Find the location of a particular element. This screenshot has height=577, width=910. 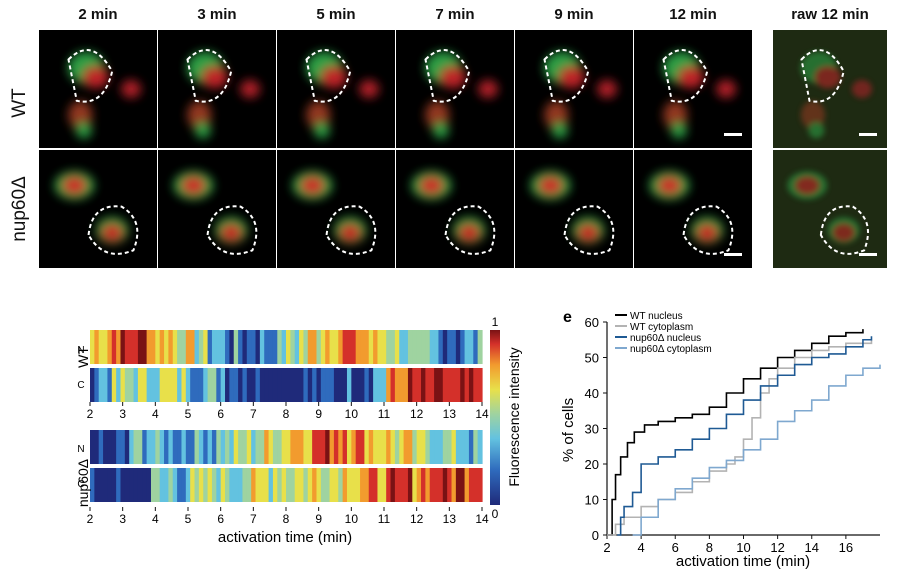

heatmap-tick-label: 4 is located at coordinates (155, 414).